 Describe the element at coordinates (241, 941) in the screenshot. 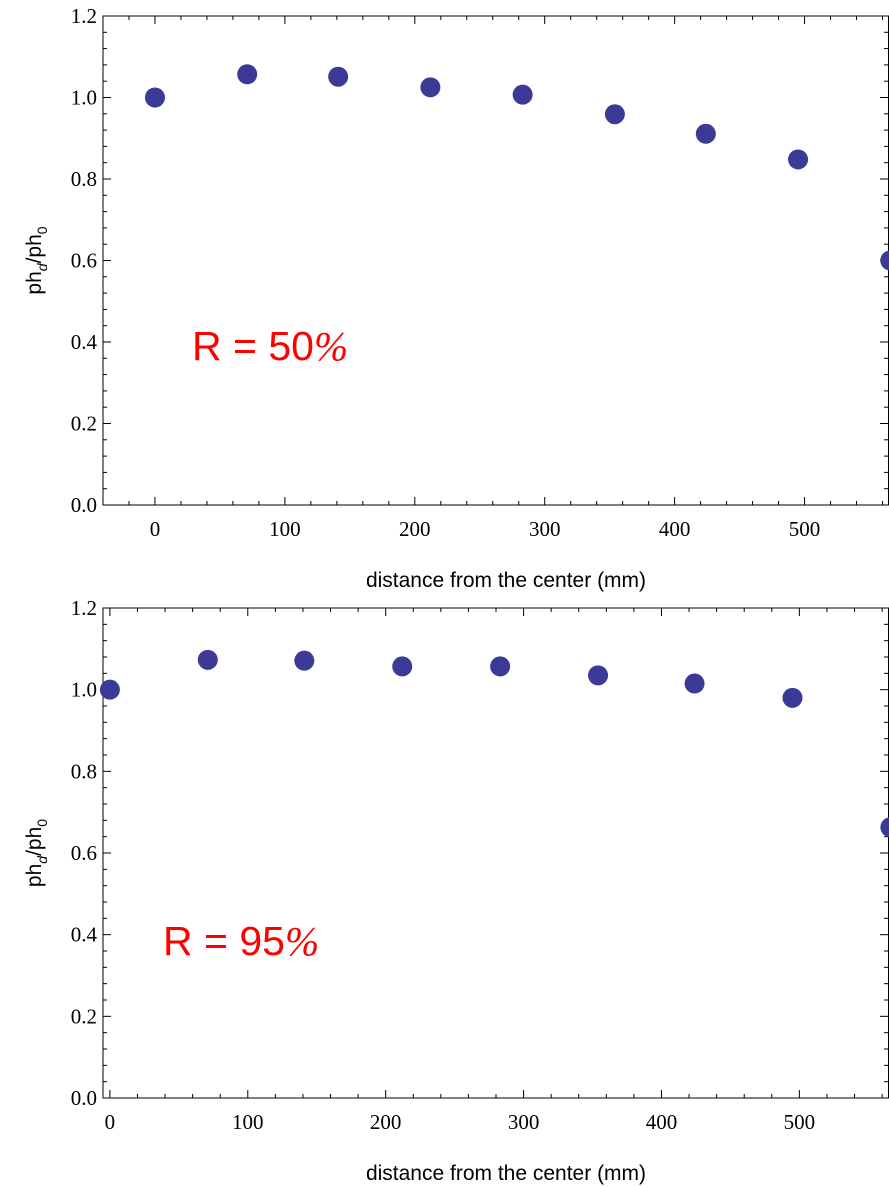

I see `annotation-label: R = 95%` at that location.